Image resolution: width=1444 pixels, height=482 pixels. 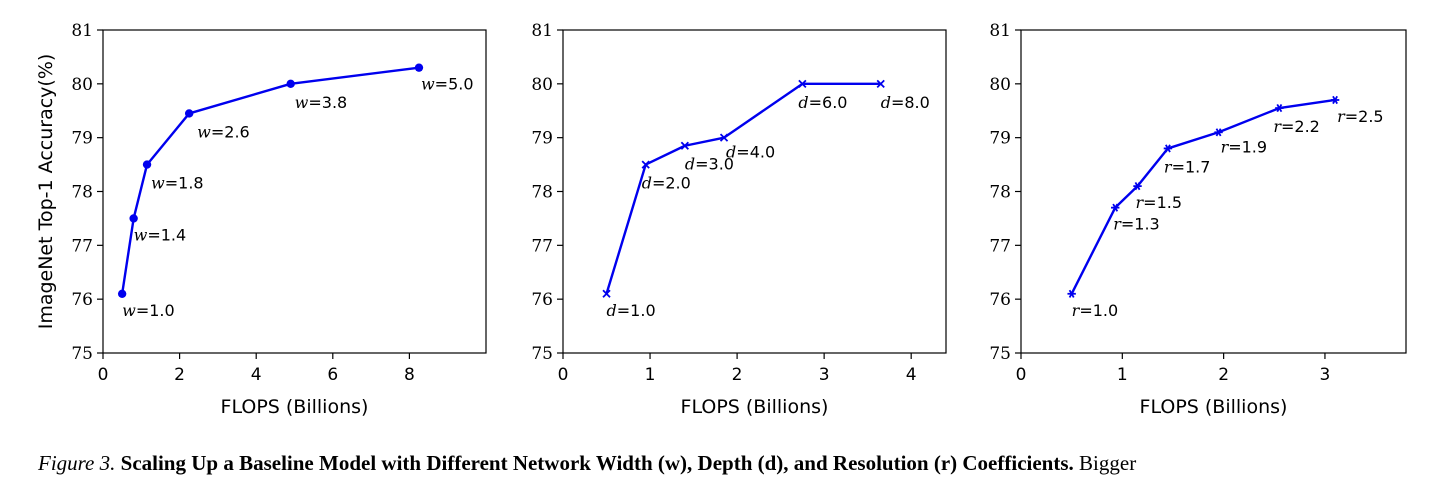 What do you see at coordinates (447, 84) in the screenshot?
I see `data-point-label: w=5.0` at bounding box center [447, 84].